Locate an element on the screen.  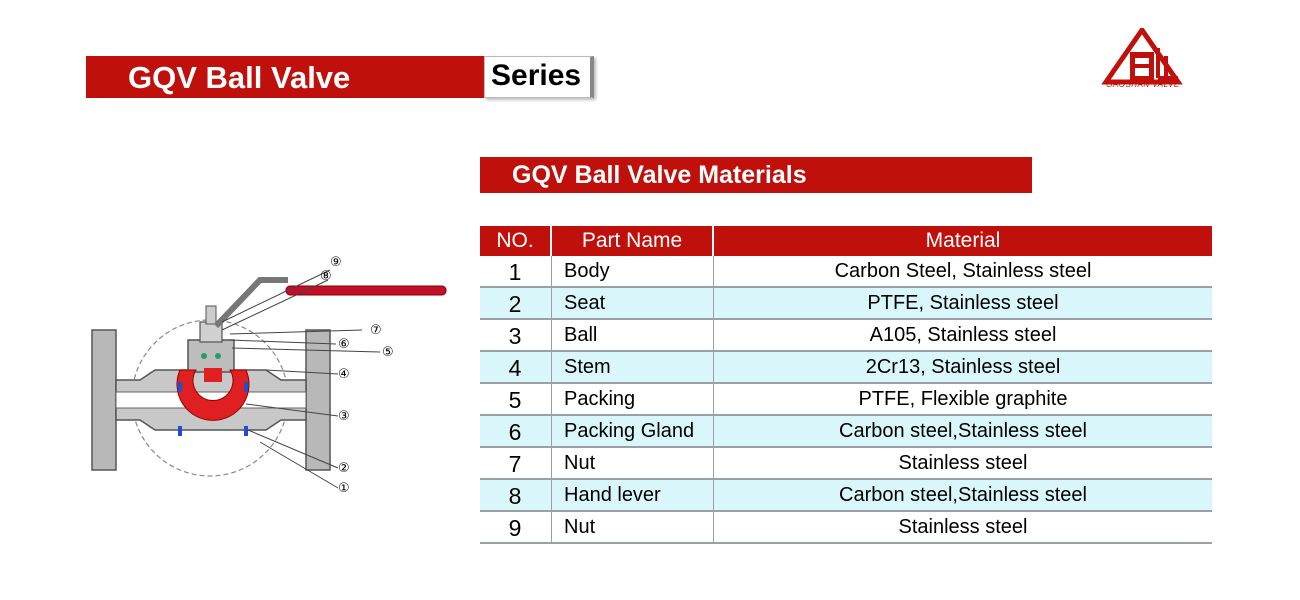
header-material: Material is located at coordinates (963, 241).